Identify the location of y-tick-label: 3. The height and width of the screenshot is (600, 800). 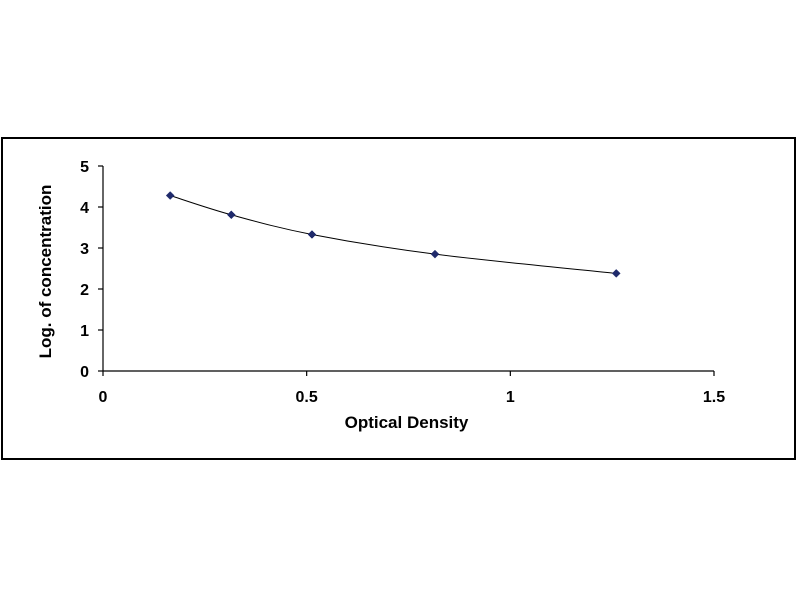
(84, 249).